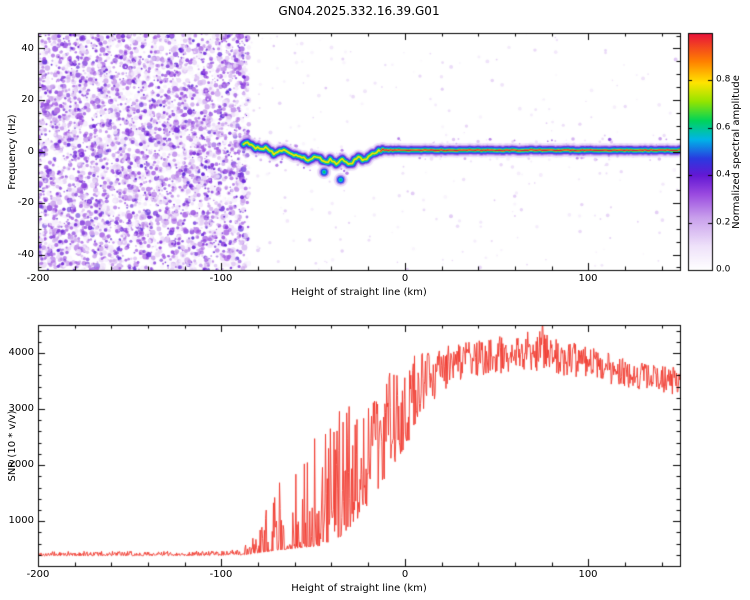 The image size is (750, 600). What do you see at coordinates (723, 269) in the screenshot?
I see `colorbar-tick-label: 0.0` at bounding box center [723, 269].